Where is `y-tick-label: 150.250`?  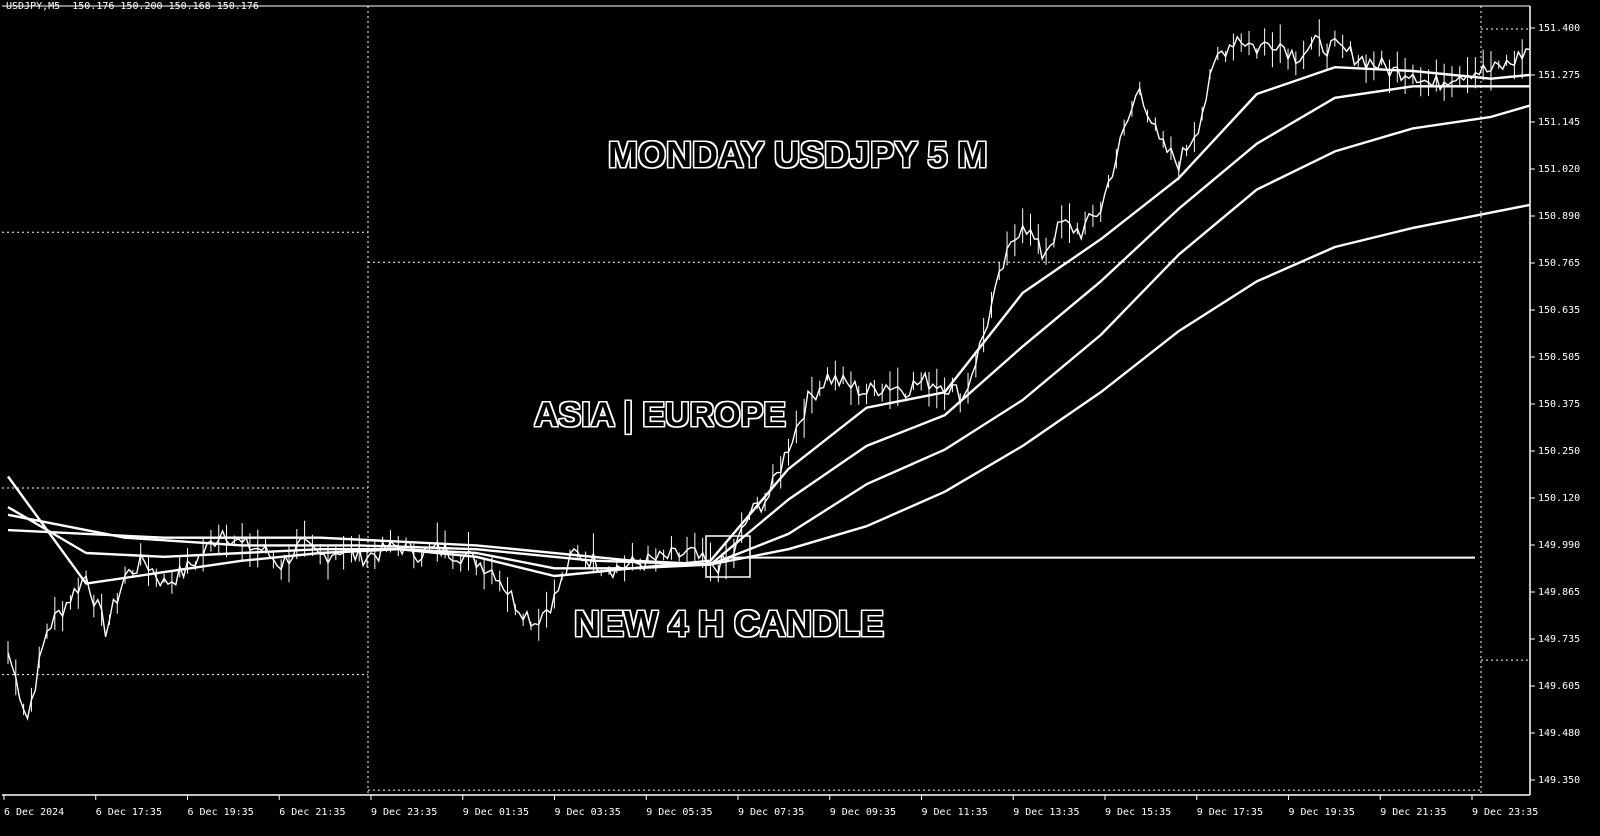 y-tick-label: 150.250 is located at coordinates (1559, 451).